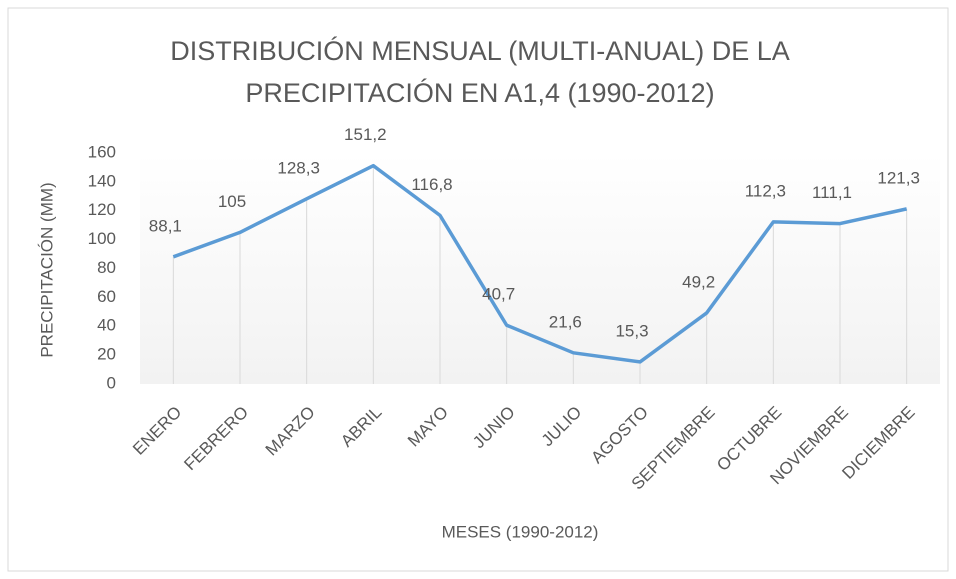 The height and width of the screenshot is (579, 956). I want to click on y-tick-label: 60, so click(106, 296).